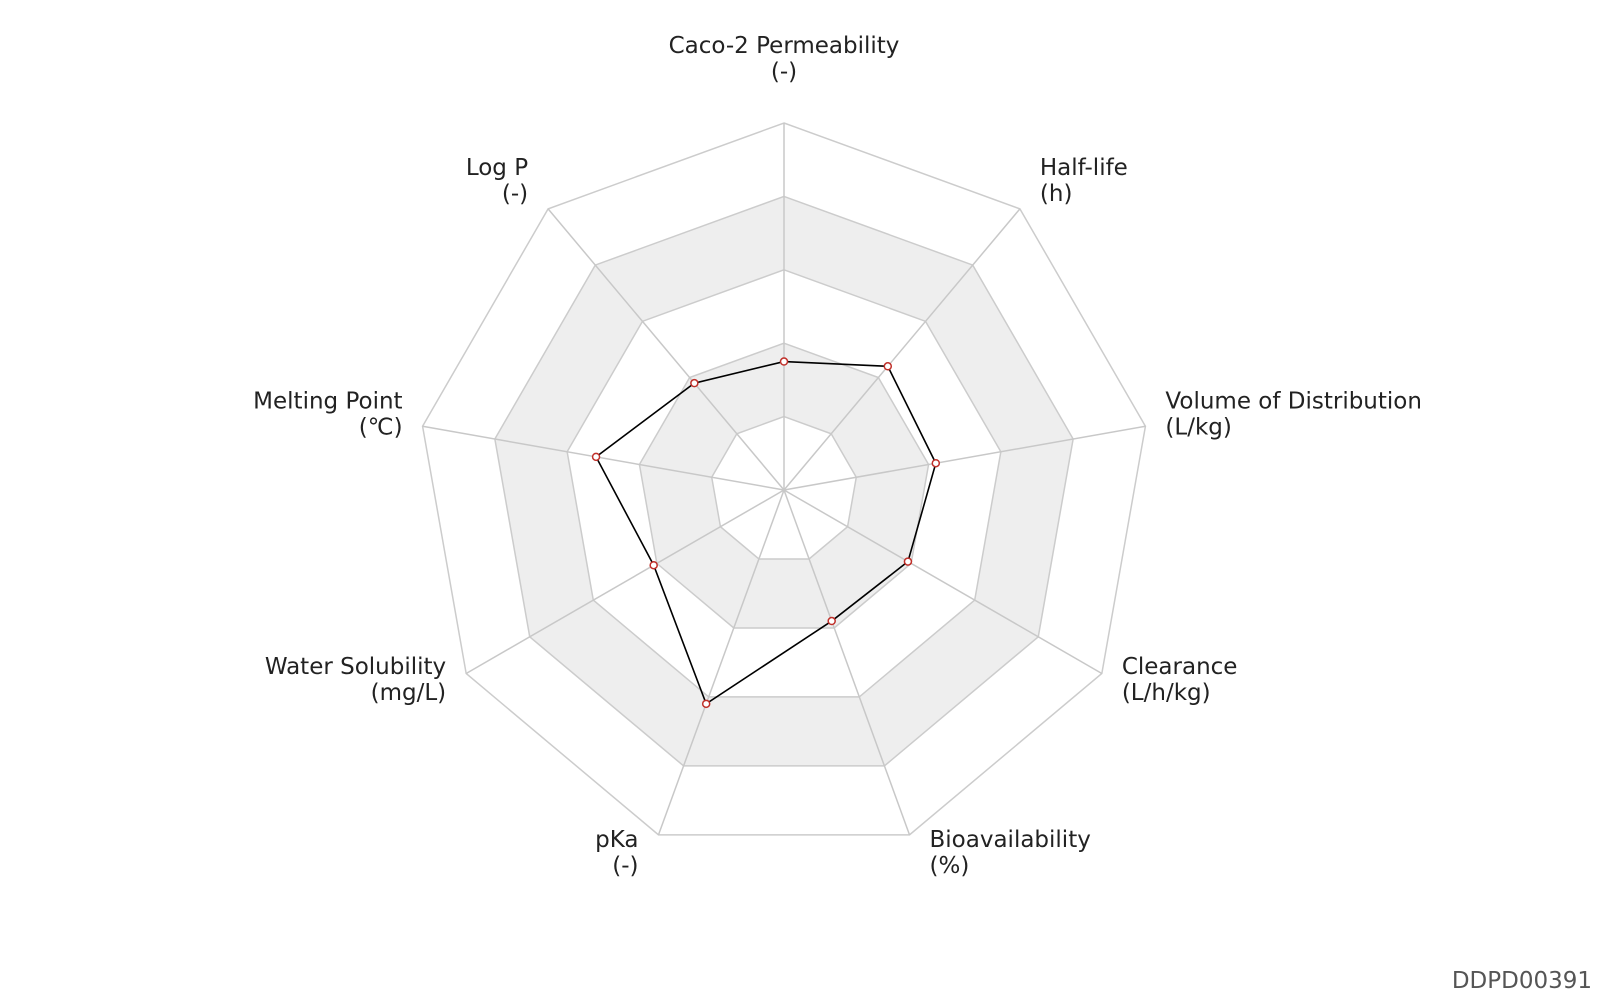  What do you see at coordinates (381, 428) in the screenshot?
I see `axis-unit: (℃)` at bounding box center [381, 428].